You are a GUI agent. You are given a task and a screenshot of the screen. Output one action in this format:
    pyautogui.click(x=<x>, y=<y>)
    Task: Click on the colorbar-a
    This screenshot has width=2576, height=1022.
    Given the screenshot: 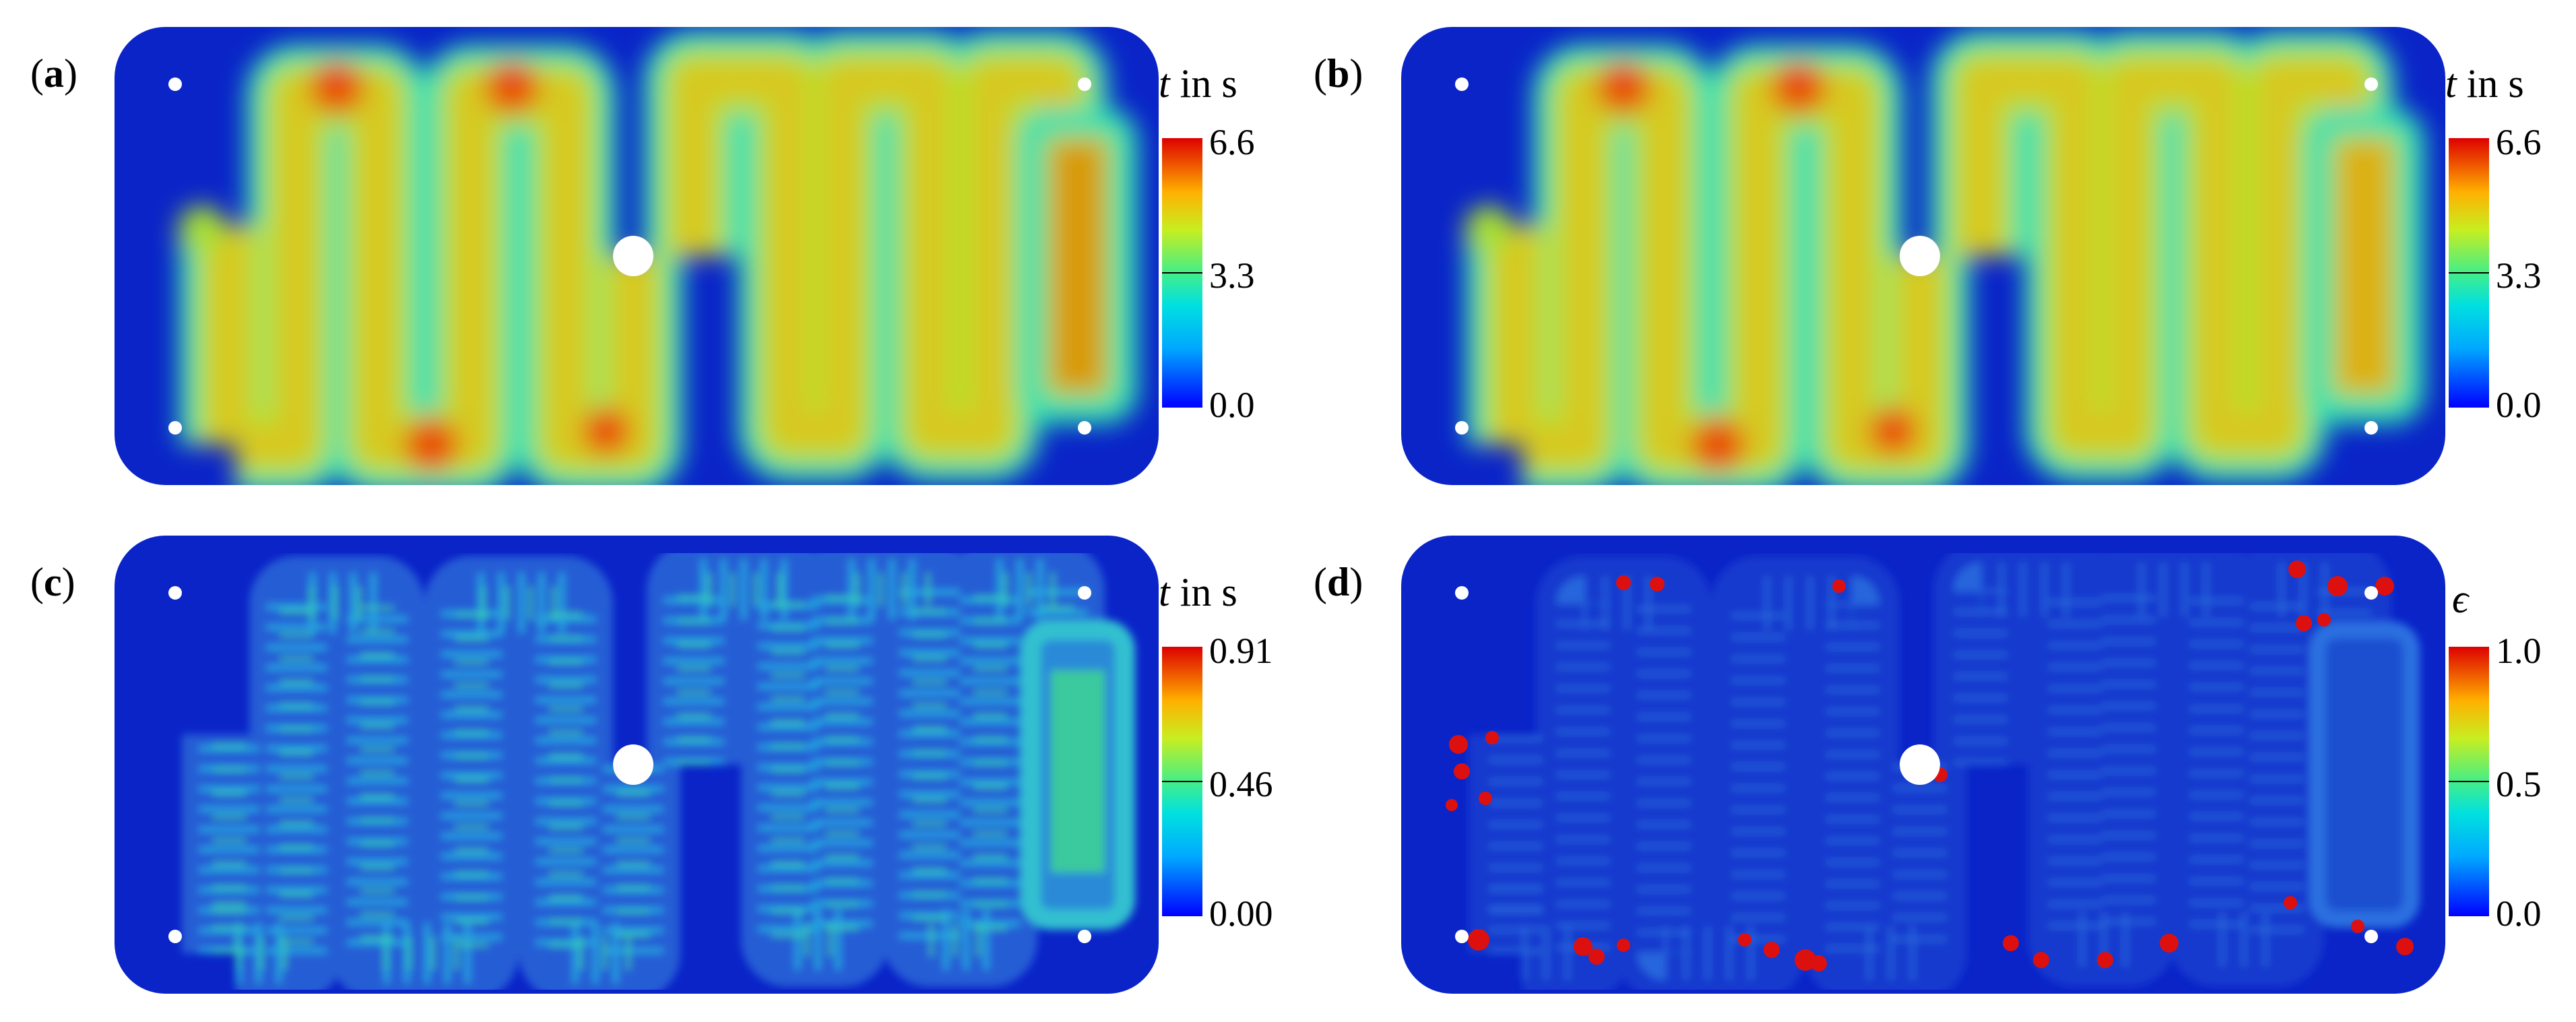 What is the action you would take?
    pyautogui.click(x=1182, y=273)
    